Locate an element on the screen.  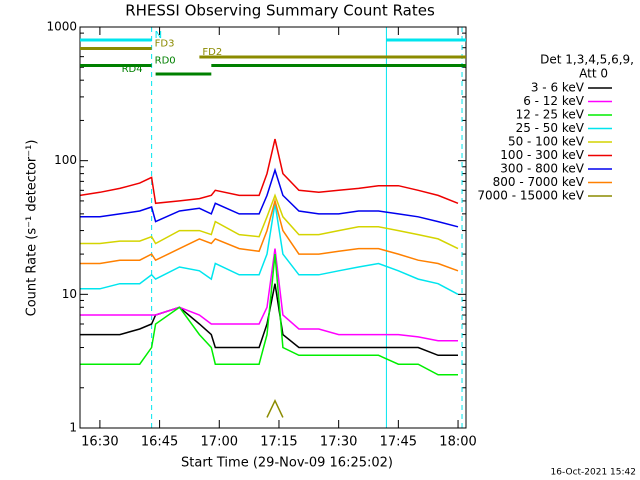
legend-label: 50 - 100 keV is located at coordinates (546, 142).